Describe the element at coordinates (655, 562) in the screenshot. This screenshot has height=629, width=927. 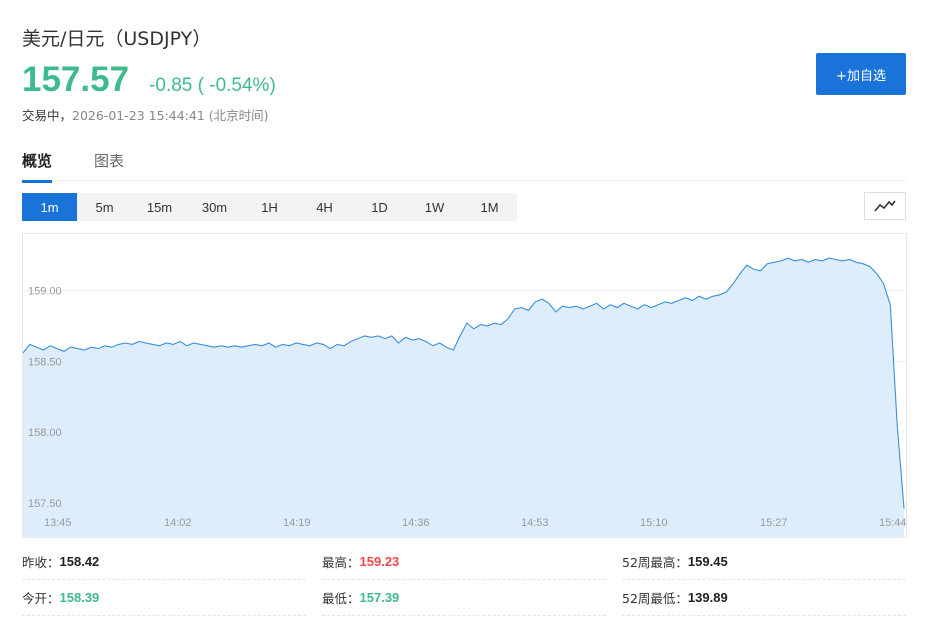
I see `stat-label: 52周最高：` at that location.